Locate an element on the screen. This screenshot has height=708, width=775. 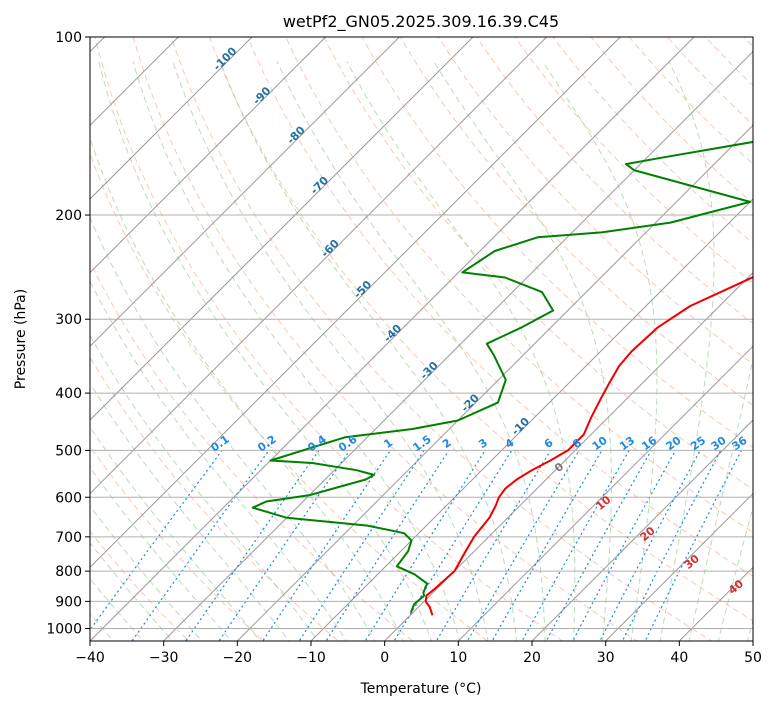
x-tick-label: −10 is located at coordinates (311, 658).